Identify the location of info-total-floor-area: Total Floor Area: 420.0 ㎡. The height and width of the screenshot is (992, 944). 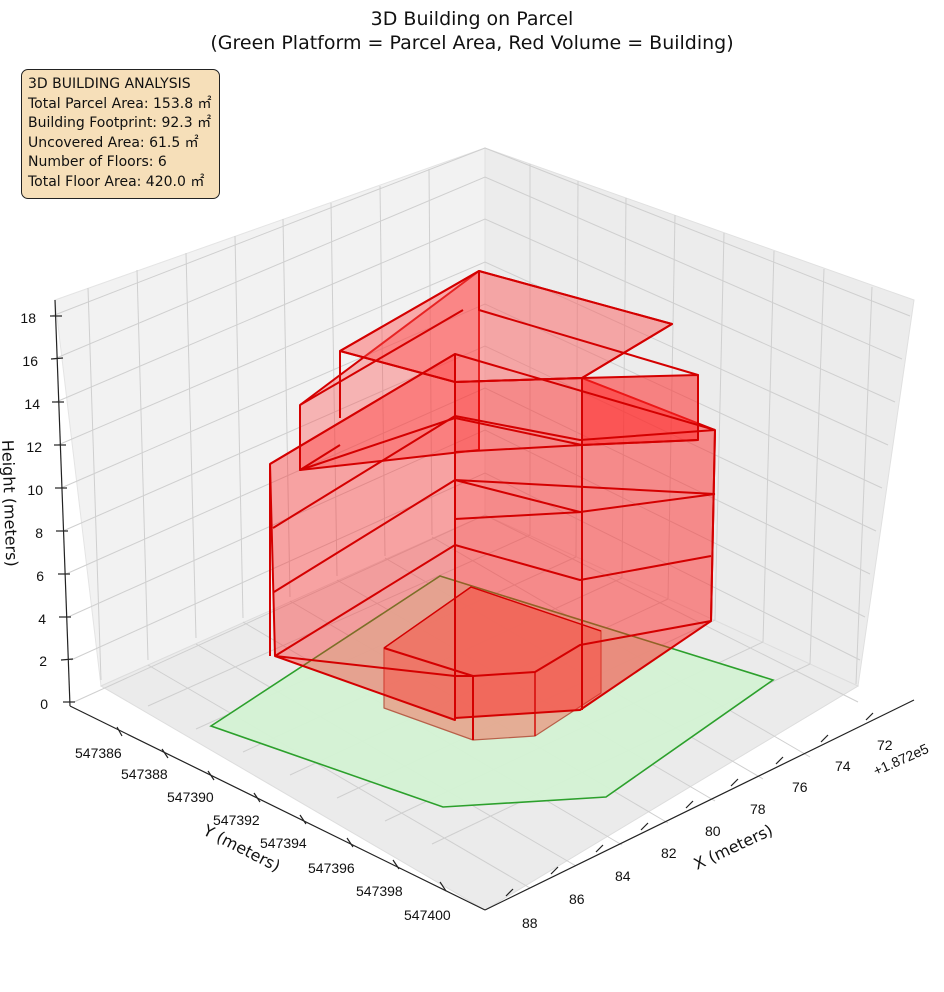
(116, 181).